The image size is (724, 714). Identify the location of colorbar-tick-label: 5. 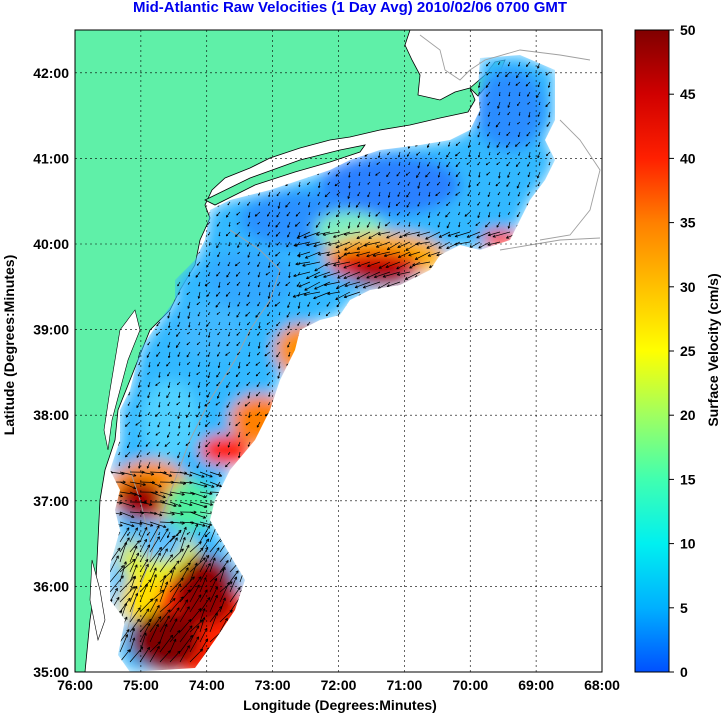
(684, 608).